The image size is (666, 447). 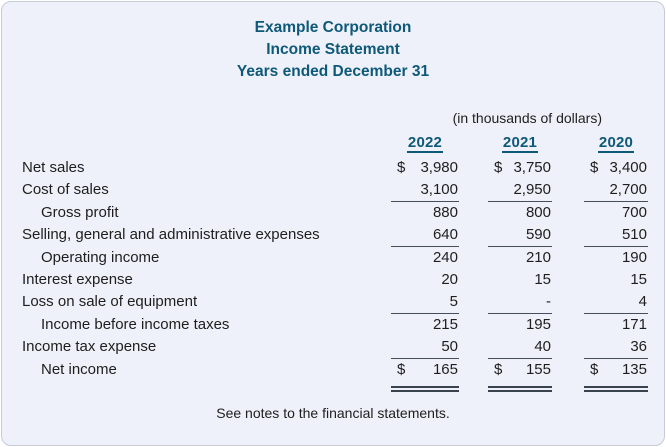 I want to click on year-2021-label: 2021, so click(x=520, y=143).